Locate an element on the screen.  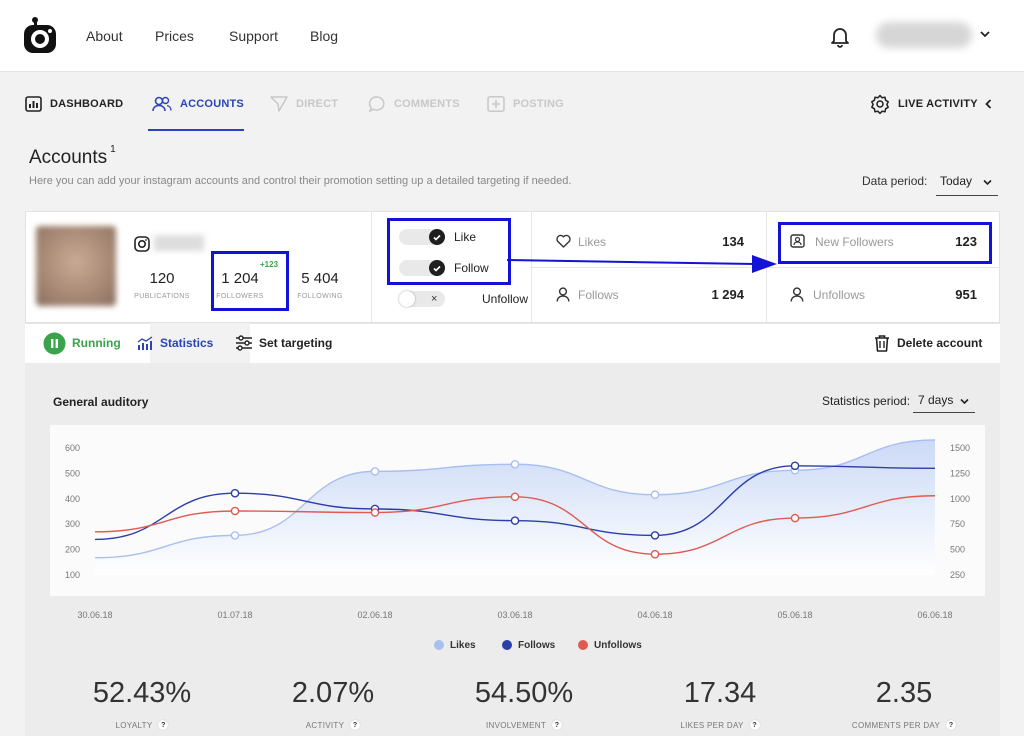
y-left-tick-label: 400 is located at coordinates (72, 499).